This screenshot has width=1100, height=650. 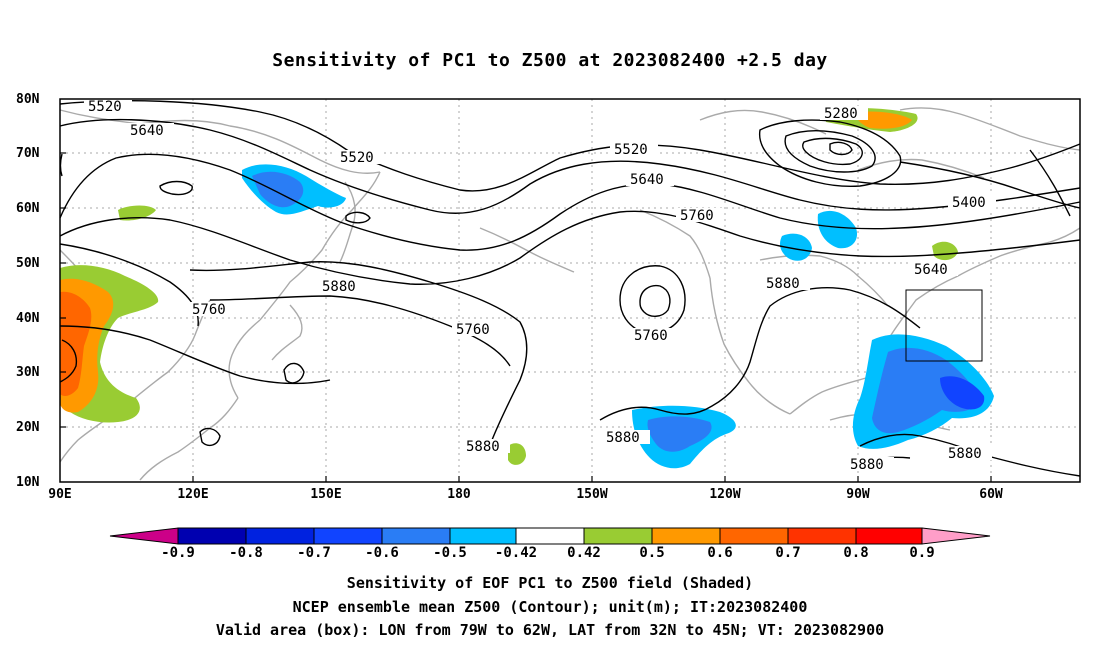 I want to click on valid-area-box, so click(x=944, y=325).